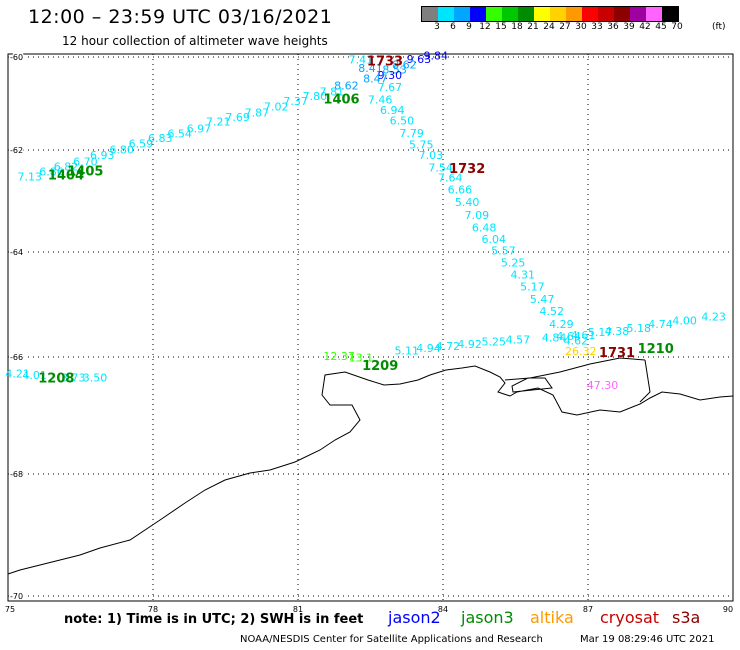 The image size is (740, 650). What do you see at coordinates (16, 150) in the screenshot?
I see `latitude-tick-label: -62` at bounding box center [16, 150].